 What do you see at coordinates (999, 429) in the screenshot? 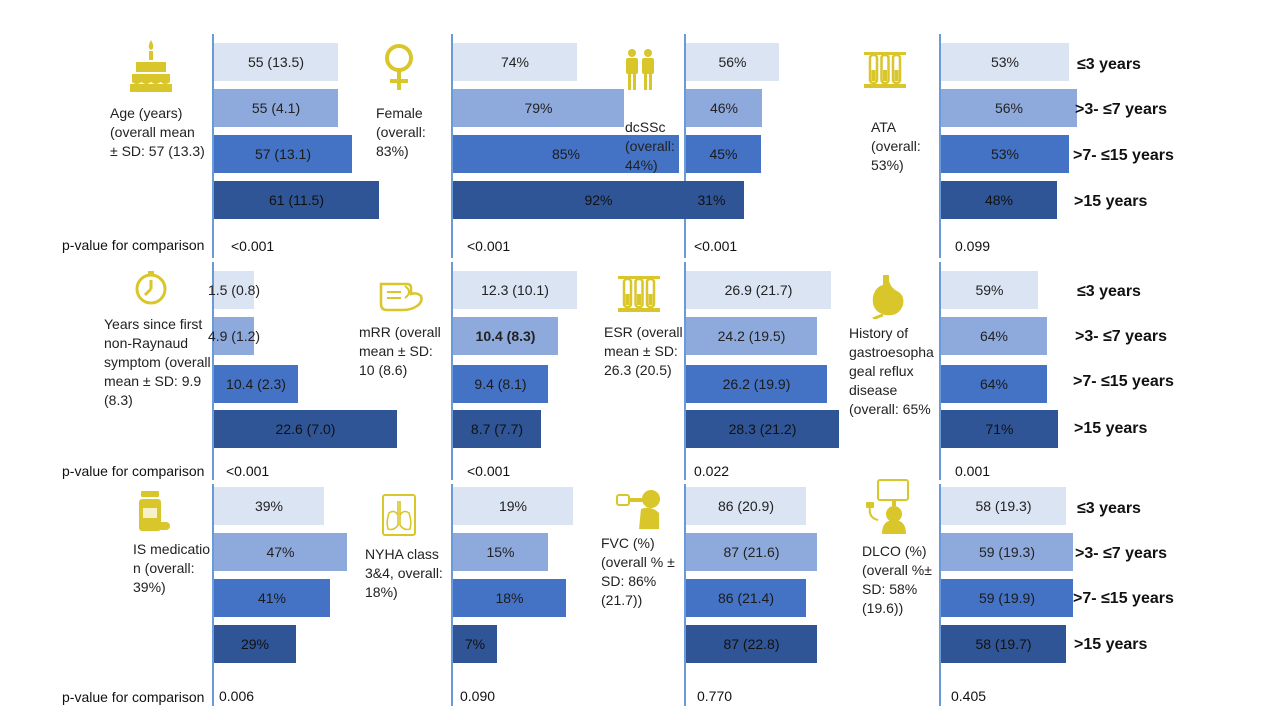
I see `bar: 71%` at bounding box center [999, 429].